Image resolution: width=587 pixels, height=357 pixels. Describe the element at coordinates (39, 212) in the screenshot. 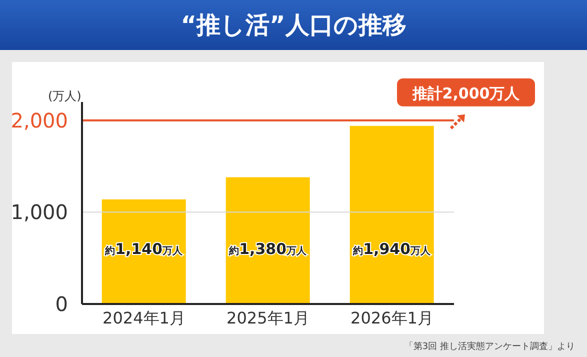

I see `y-tick-label: 1,000` at that location.